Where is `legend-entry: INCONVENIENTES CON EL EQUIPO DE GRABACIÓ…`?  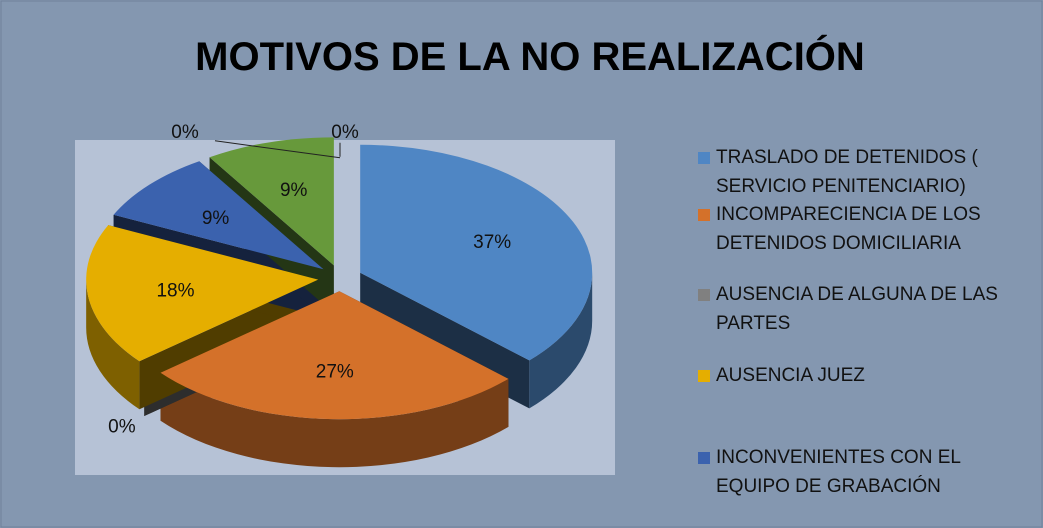 legend-entry: INCONVENIENTES CON EL EQUIPO DE GRABACIÓ… is located at coordinates (863, 472).